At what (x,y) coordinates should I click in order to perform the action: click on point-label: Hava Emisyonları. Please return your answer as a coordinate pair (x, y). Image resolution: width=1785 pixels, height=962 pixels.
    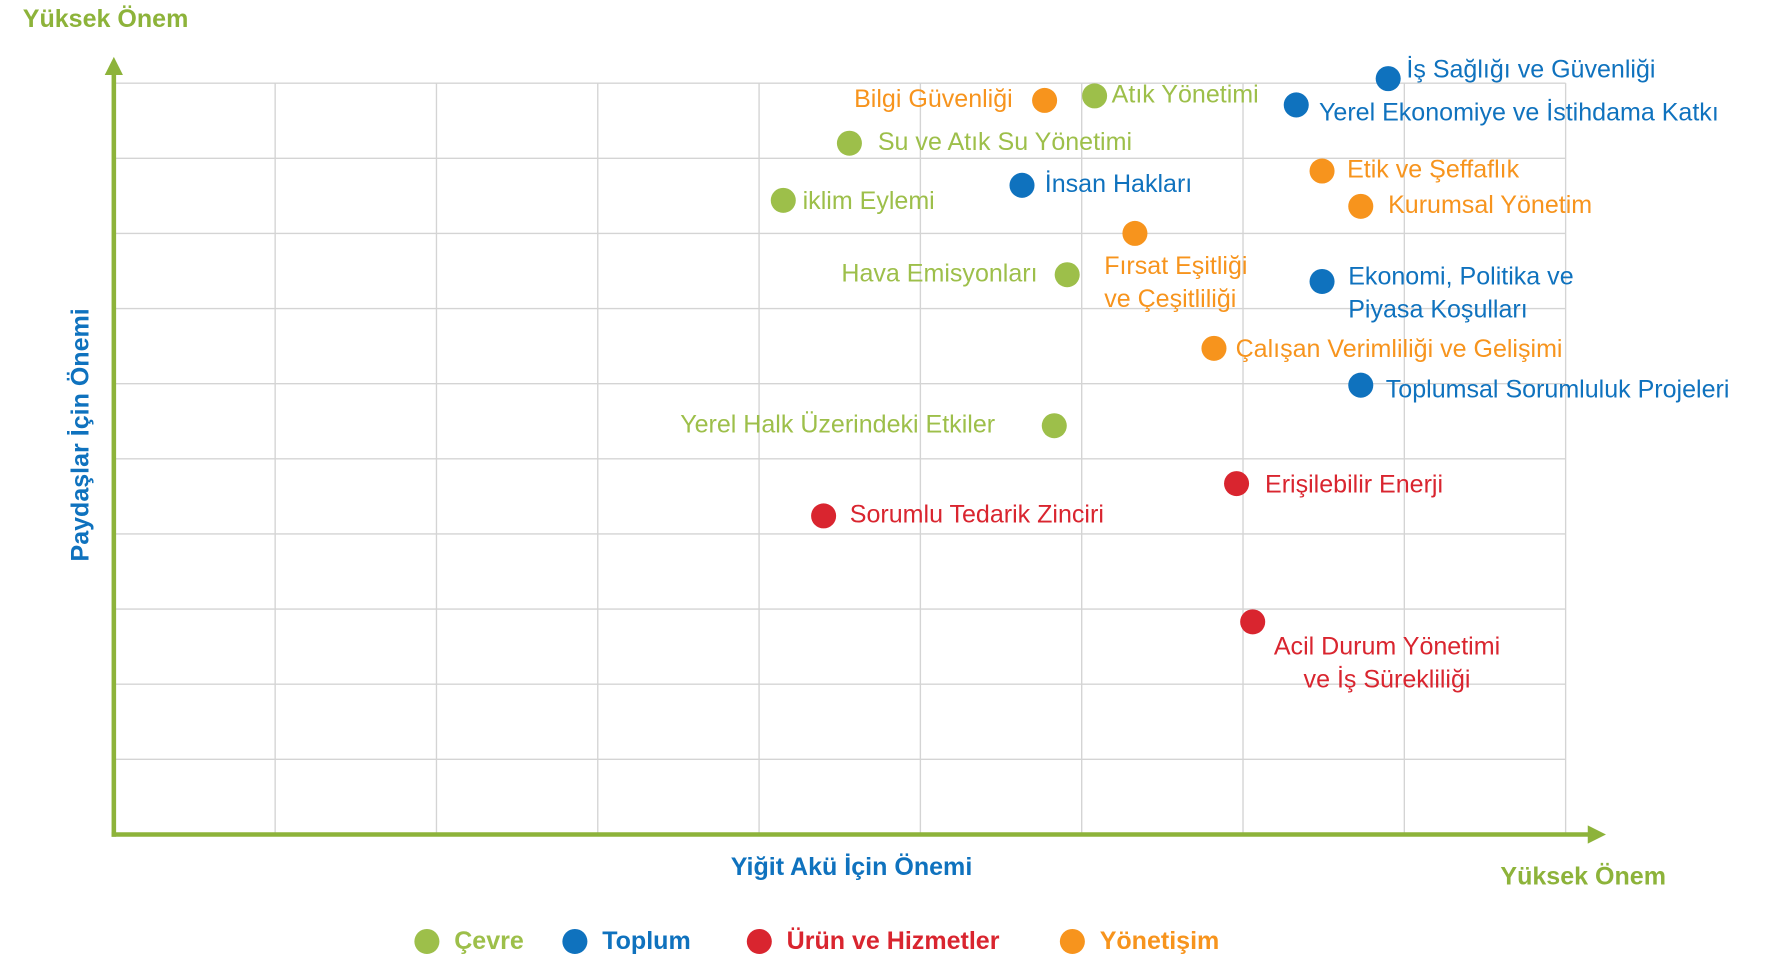
    Looking at the image, I should click on (939, 273).